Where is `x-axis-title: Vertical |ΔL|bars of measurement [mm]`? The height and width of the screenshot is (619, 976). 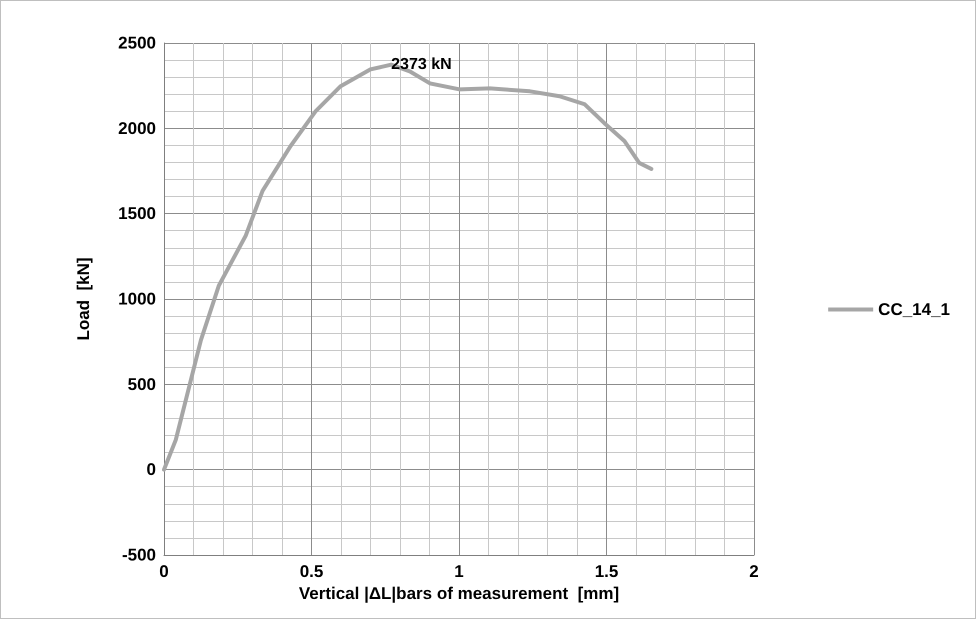
x-axis-title: Vertical |ΔL|bars of measurement [mm] is located at coordinates (459, 593).